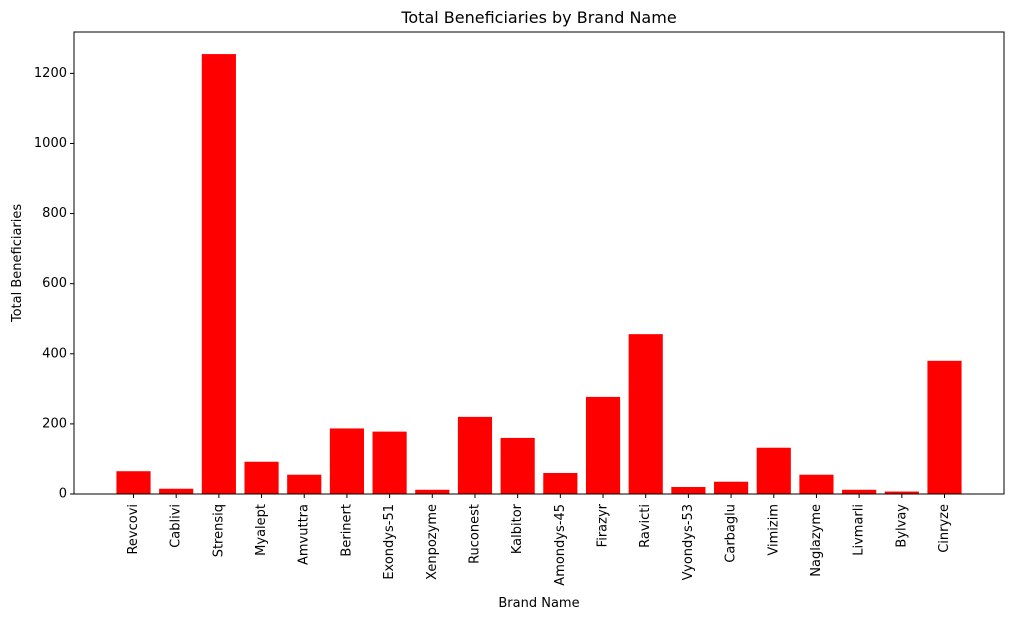  What do you see at coordinates (645, 414) in the screenshot?
I see `bar-ravicti` at bounding box center [645, 414].